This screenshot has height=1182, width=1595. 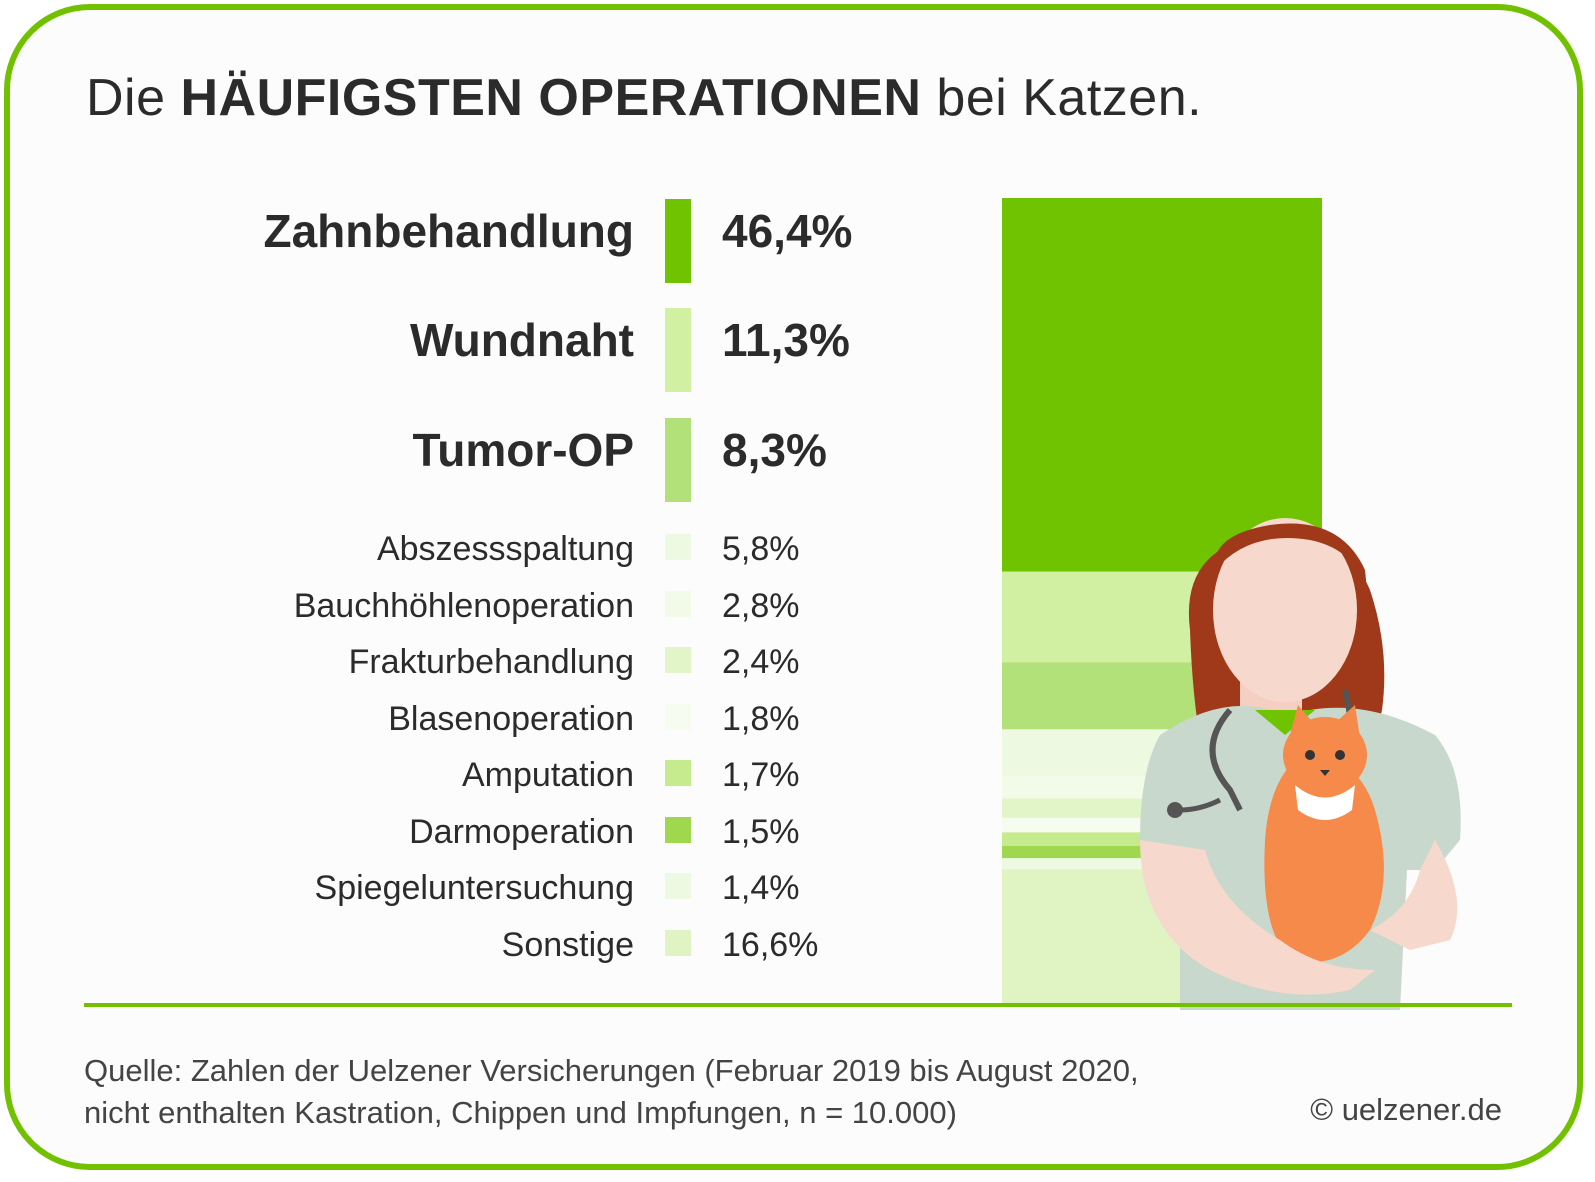 I want to click on value-label: 46,4%, so click(x=787, y=231).